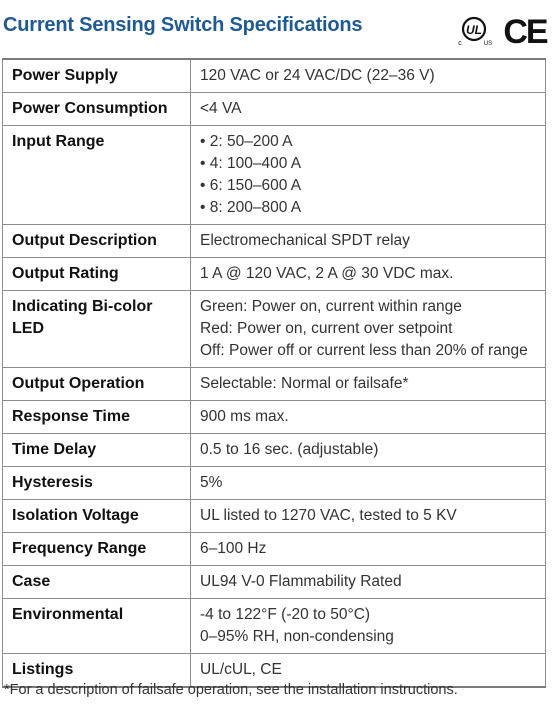 Image resolution: width=560 pixels, height=717 pixels. What do you see at coordinates (233, 548) in the screenshot?
I see `spec-value-line: 6–100 Hz` at bounding box center [233, 548].